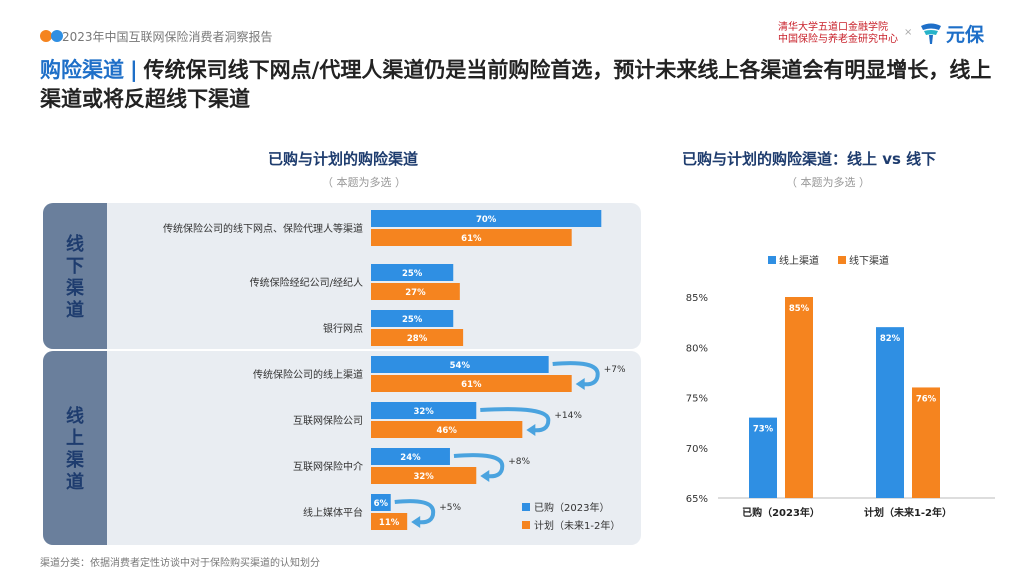 This screenshot has height=576, width=1024. What do you see at coordinates (308, 374) in the screenshot?
I see `category-label: 传统保险公司的线上渠道` at bounding box center [308, 374].